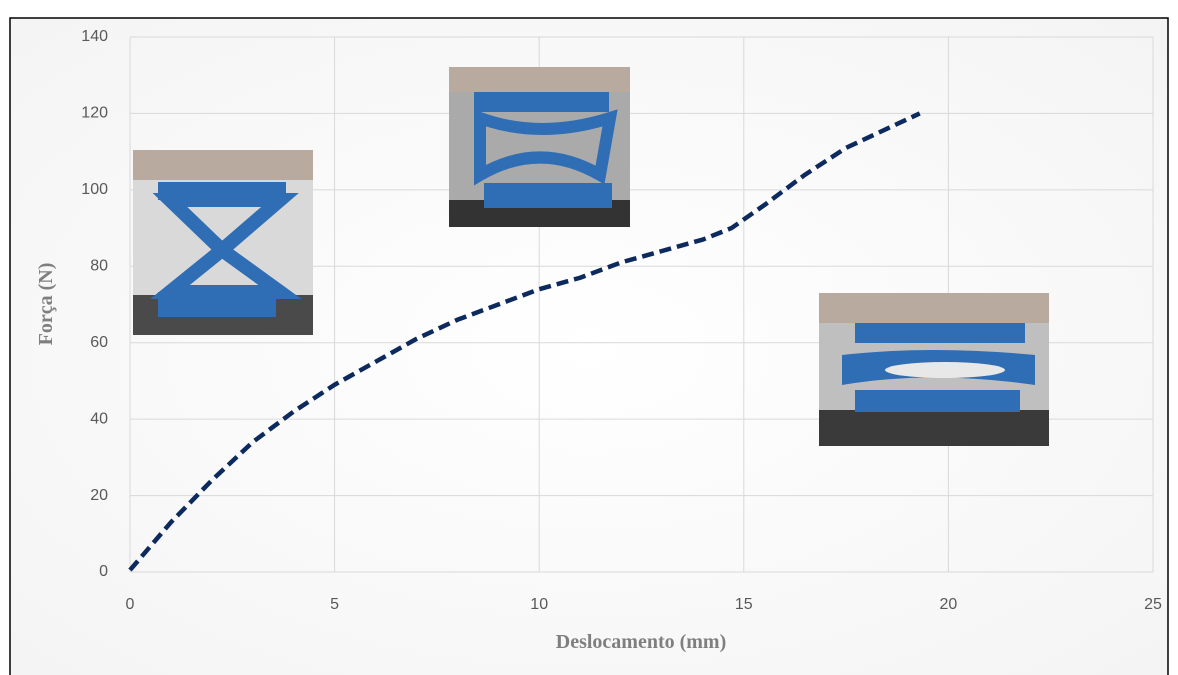 The width and height of the screenshot is (1178, 675). I want to click on y-tick-label: 20, so click(99, 495).